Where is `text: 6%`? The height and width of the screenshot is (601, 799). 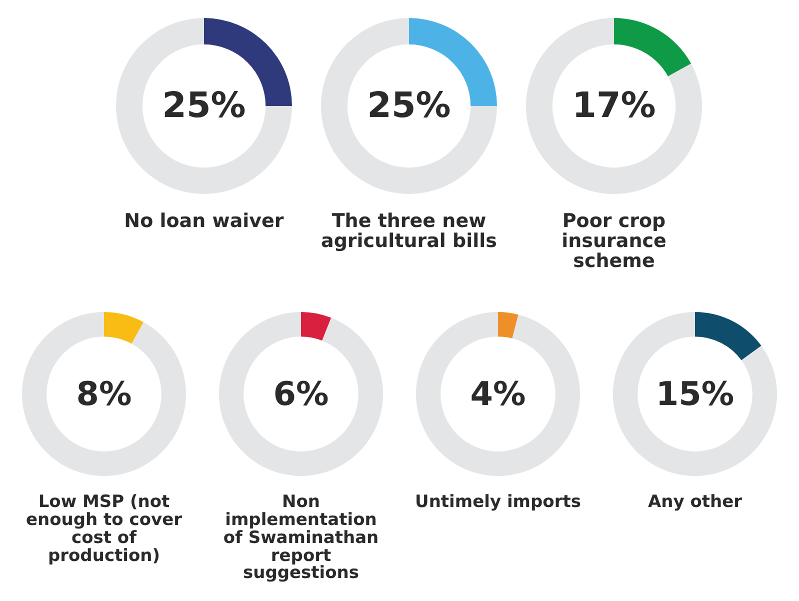
text: 6% is located at coordinates (301, 394).